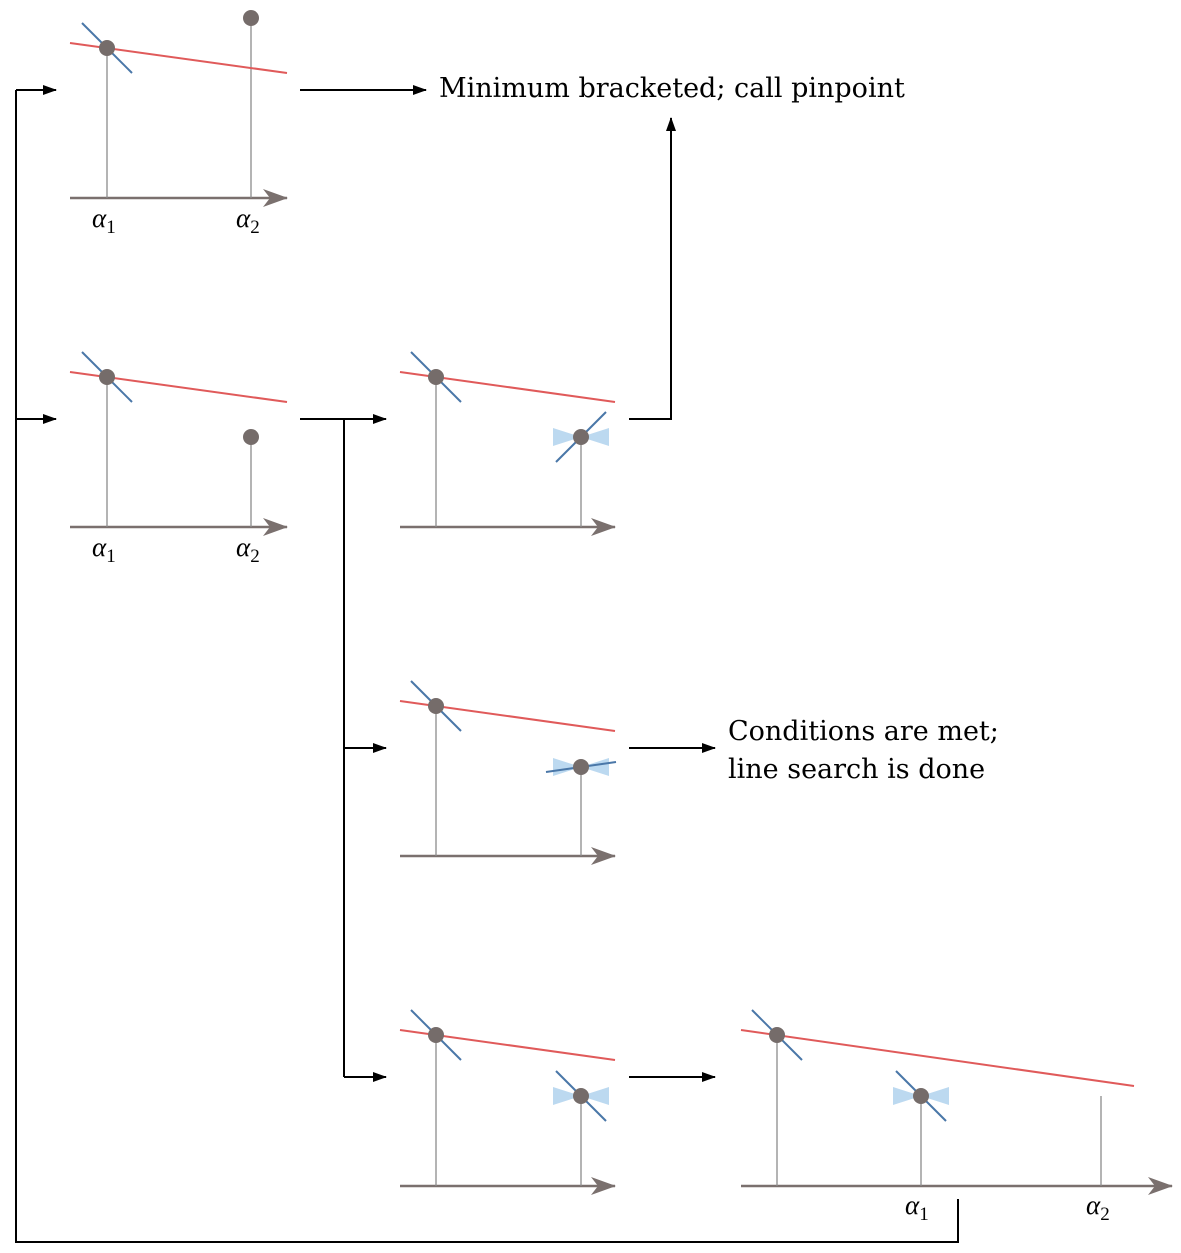  I want to click on panel-extrapolate: α1 α2, so click(956, 1117).